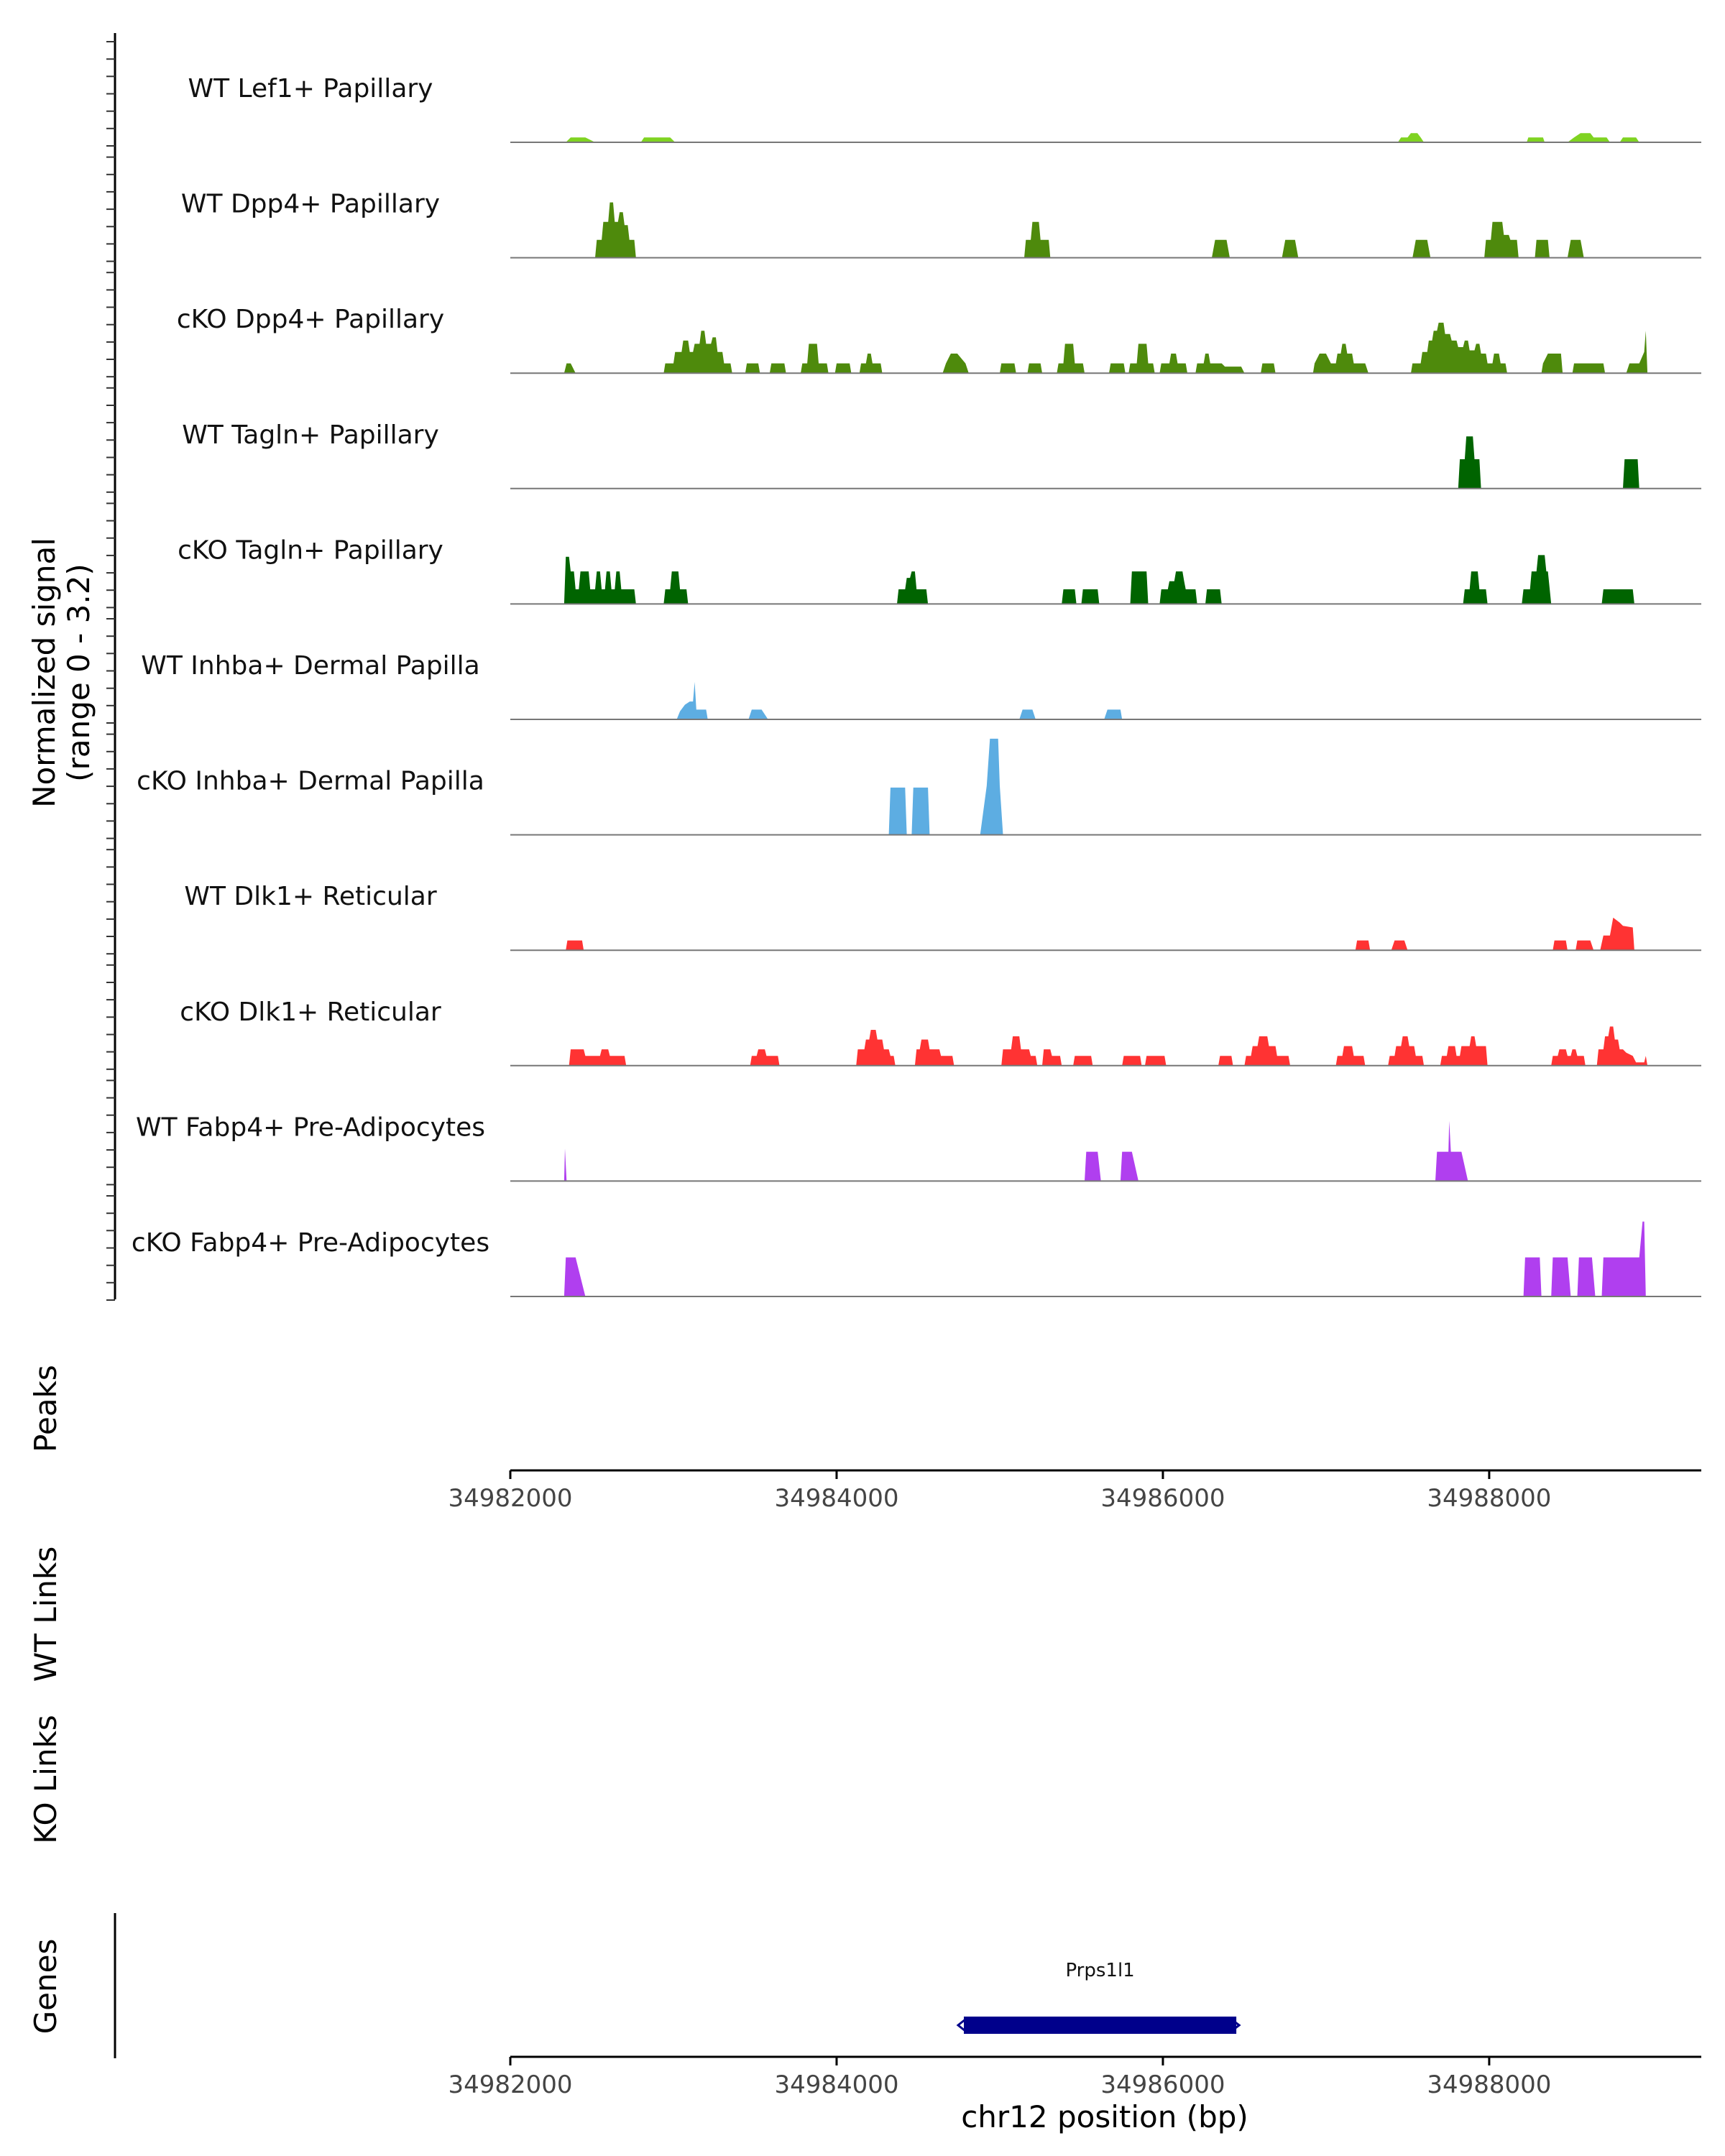 This screenshot has height=2156, width=1725. What do you see at coordinates (310, 1127) in the screenshot?
I see `track-label: WT Fabp4+ Pre-Adipocytes` at bounding box center [310, 1127].